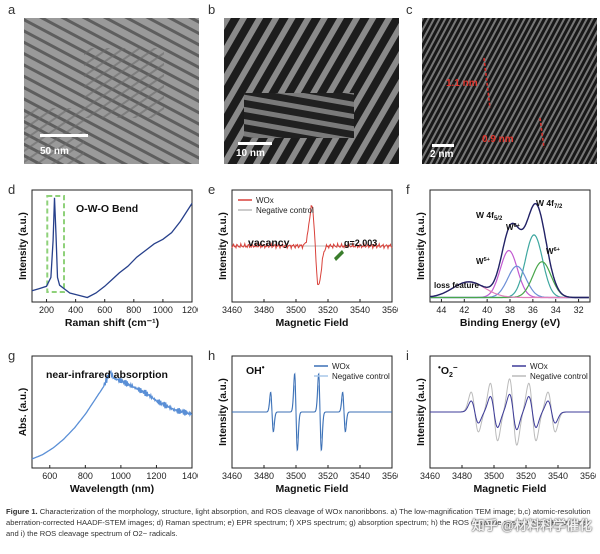 The image size is (600, 554). What do you see at coordinates (49, 476) in the screenshot?
I see `abs-x-tick-label: 600` at bounding box center [49, 476].